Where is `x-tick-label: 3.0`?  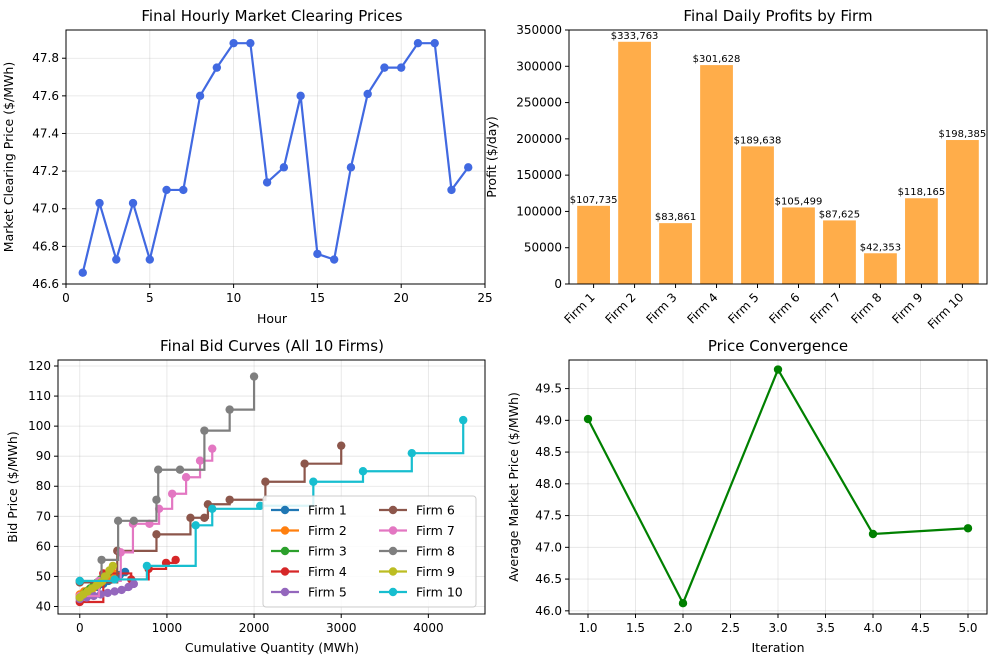
x-tick-label: 3.0 is located at coordinates (777, 628).